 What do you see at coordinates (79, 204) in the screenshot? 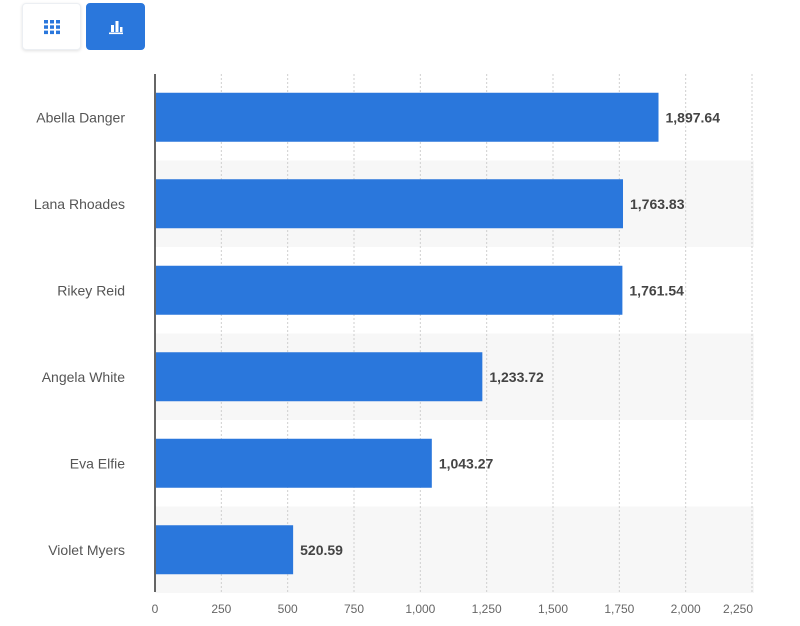
I see `category-label: Lana Rhoades` at bounding box center [79, 204].